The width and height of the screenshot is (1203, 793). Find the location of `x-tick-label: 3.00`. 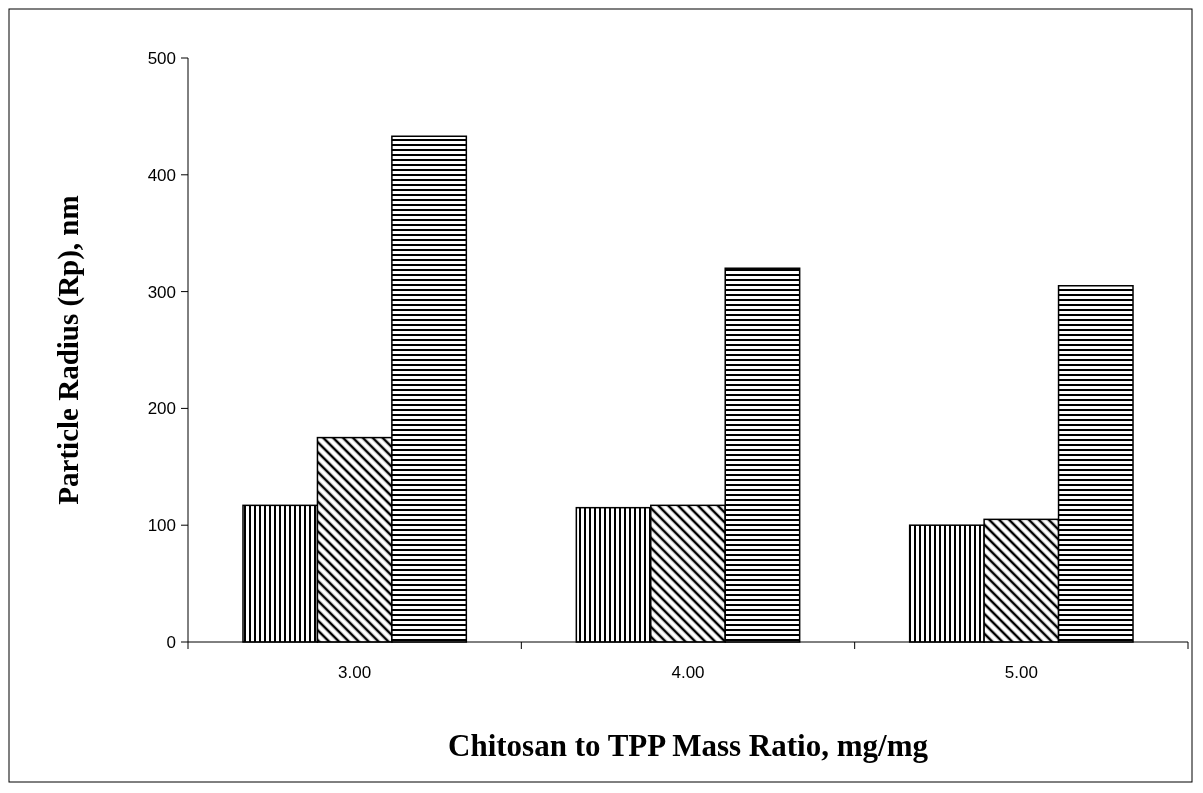

x-tick-label: 3.00 is located at coordinates (355, 672).